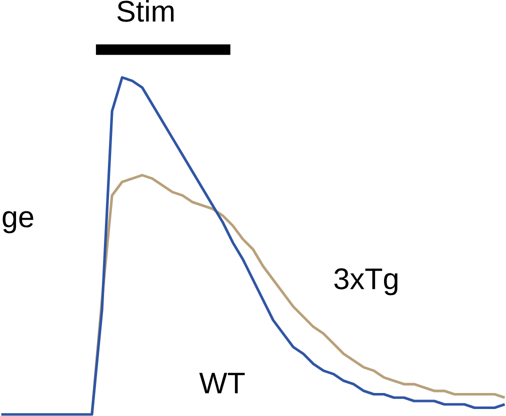 The image size is (506, 416). I want to click on series-label: WT, so click(222, 383).